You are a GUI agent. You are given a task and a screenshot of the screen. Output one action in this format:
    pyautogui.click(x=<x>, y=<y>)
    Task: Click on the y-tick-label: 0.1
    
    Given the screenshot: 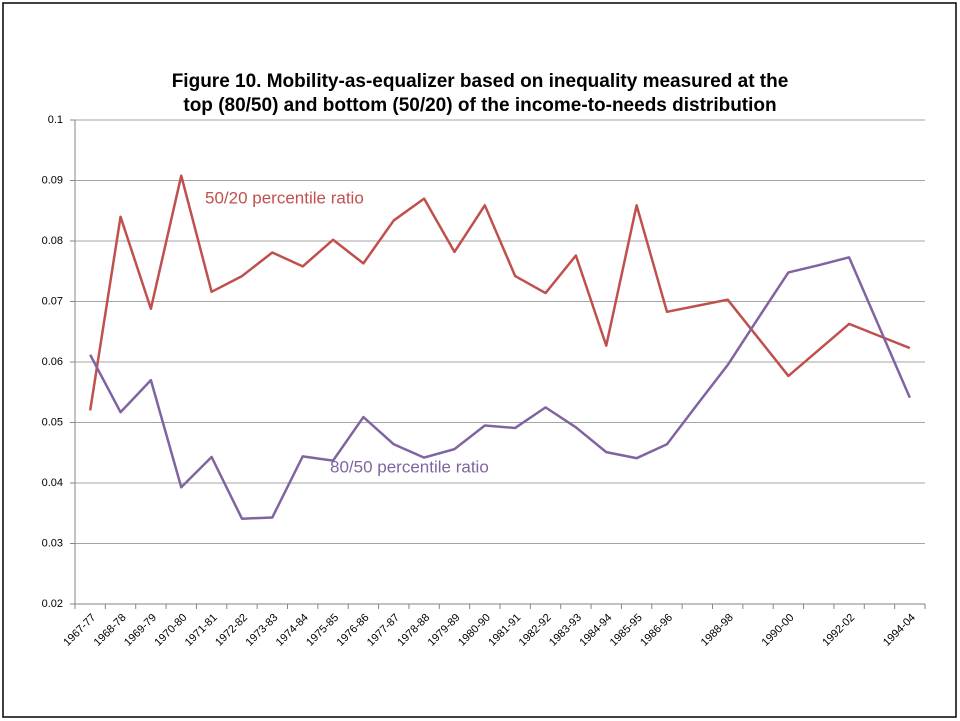 What is the action you would take?
    pyautogui.click(x=55, y=120)
    